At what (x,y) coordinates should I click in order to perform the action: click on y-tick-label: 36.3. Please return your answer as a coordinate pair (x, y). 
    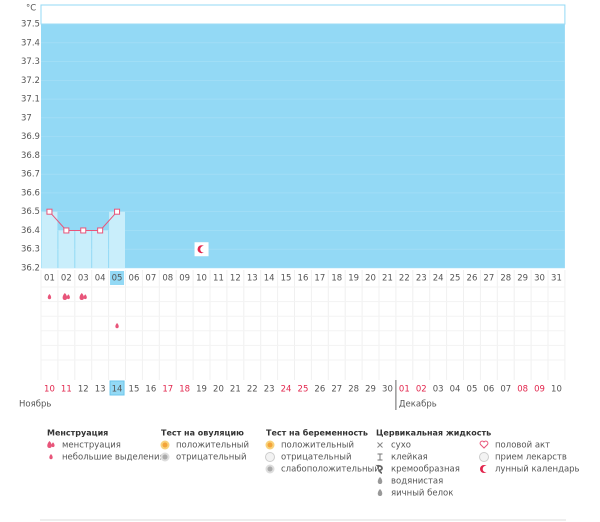
    Looking at the image, I should click on (30, 250).